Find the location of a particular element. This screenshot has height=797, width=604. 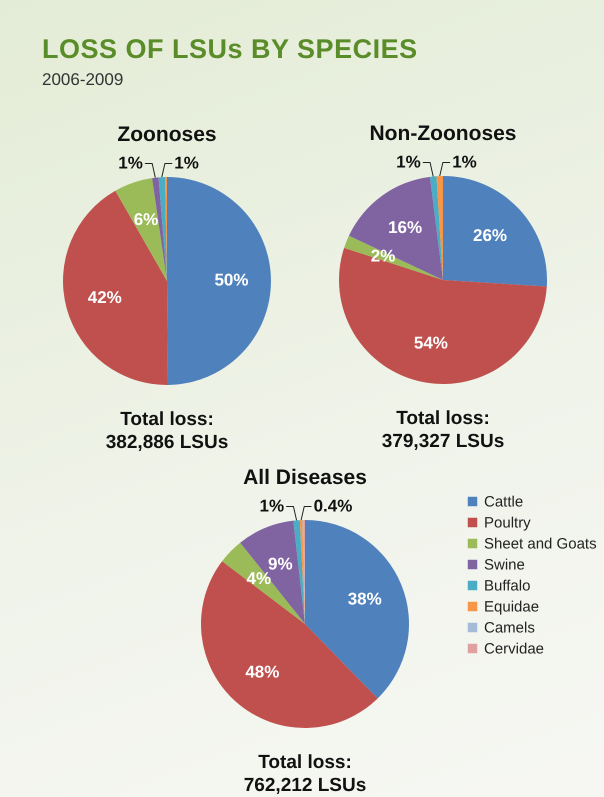

text: 382,886 LSUs is located at coordinates (167, 442).